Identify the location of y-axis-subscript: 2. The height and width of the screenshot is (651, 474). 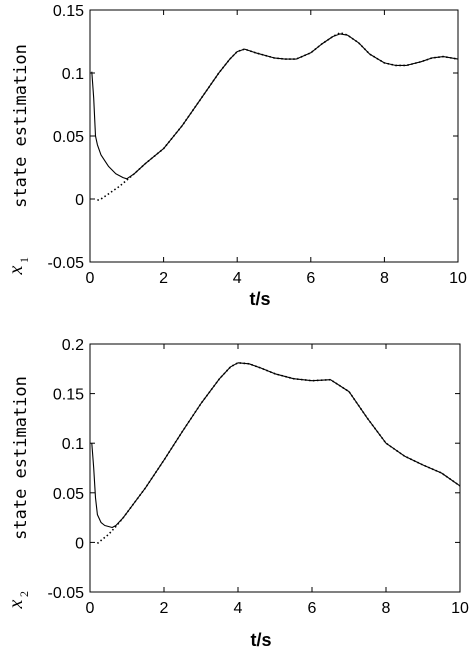
(24, 594).